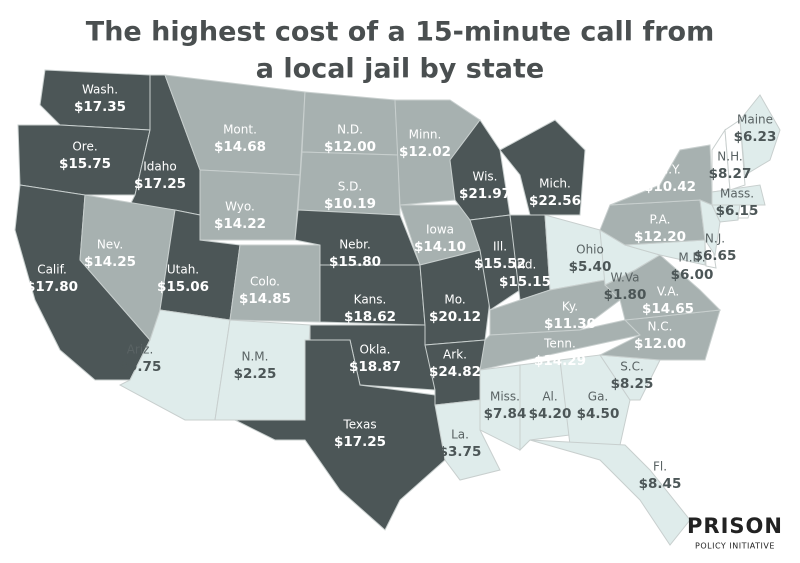 Image resolution: width=800 pixels, height=563 pixels. I want to click on state-name: Mich., so click(555, 184).